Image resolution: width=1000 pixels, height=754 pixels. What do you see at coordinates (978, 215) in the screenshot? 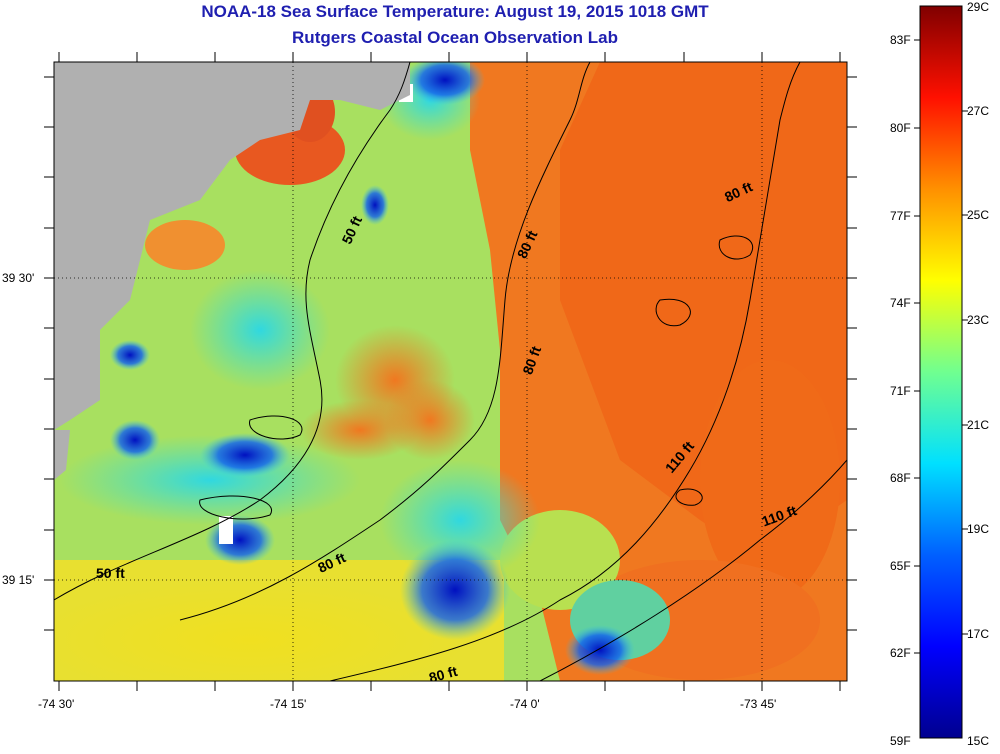
I see `colorbar-label-c: 25C` at bounding box center [978, 215].